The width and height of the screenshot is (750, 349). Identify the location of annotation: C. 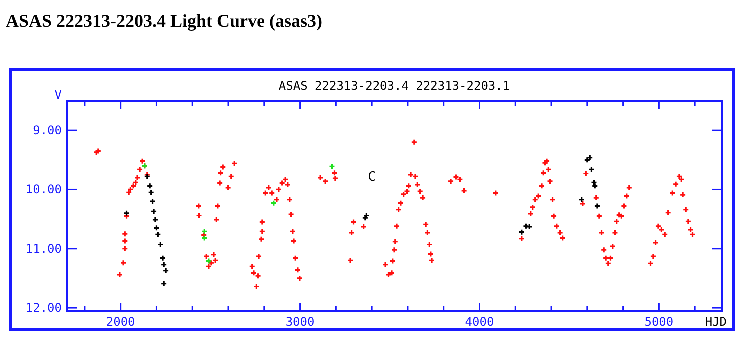
(372, 177).